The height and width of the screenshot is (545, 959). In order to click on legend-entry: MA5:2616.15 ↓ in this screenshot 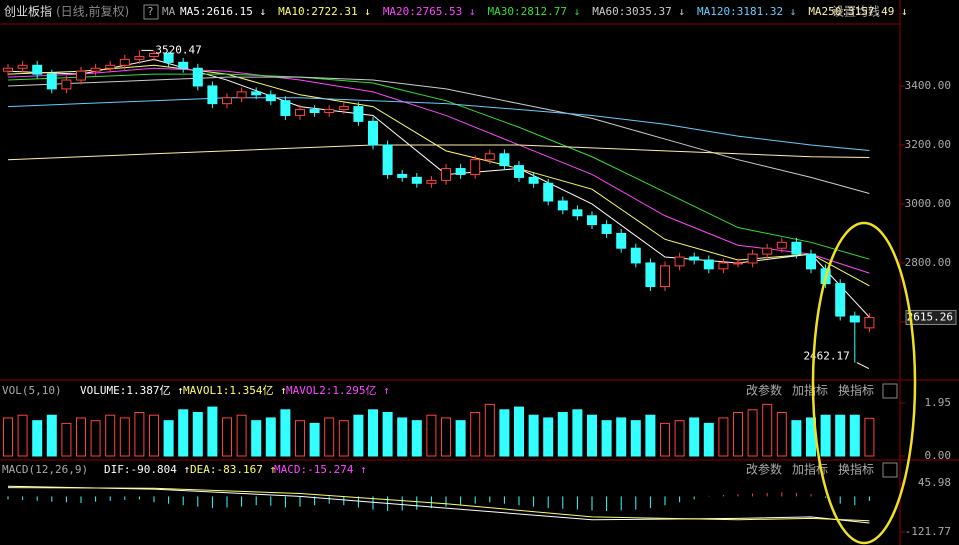, I will do `click(223, 11)`.